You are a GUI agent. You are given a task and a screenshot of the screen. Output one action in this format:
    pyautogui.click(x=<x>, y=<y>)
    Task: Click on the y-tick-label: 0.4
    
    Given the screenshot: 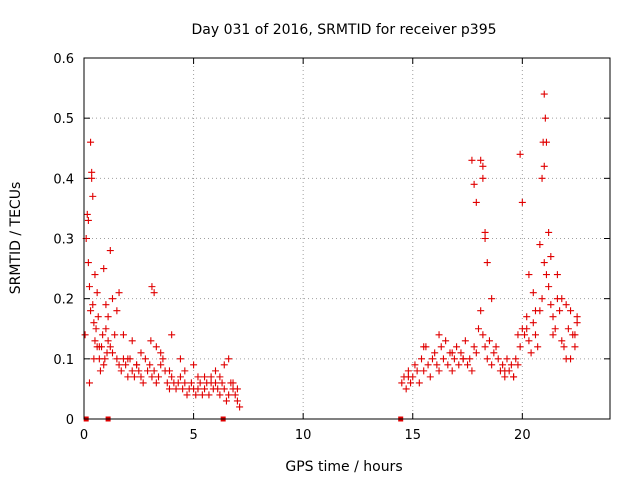 What is the action you would take?
    pyautogui.click(x=63, y=179)
    